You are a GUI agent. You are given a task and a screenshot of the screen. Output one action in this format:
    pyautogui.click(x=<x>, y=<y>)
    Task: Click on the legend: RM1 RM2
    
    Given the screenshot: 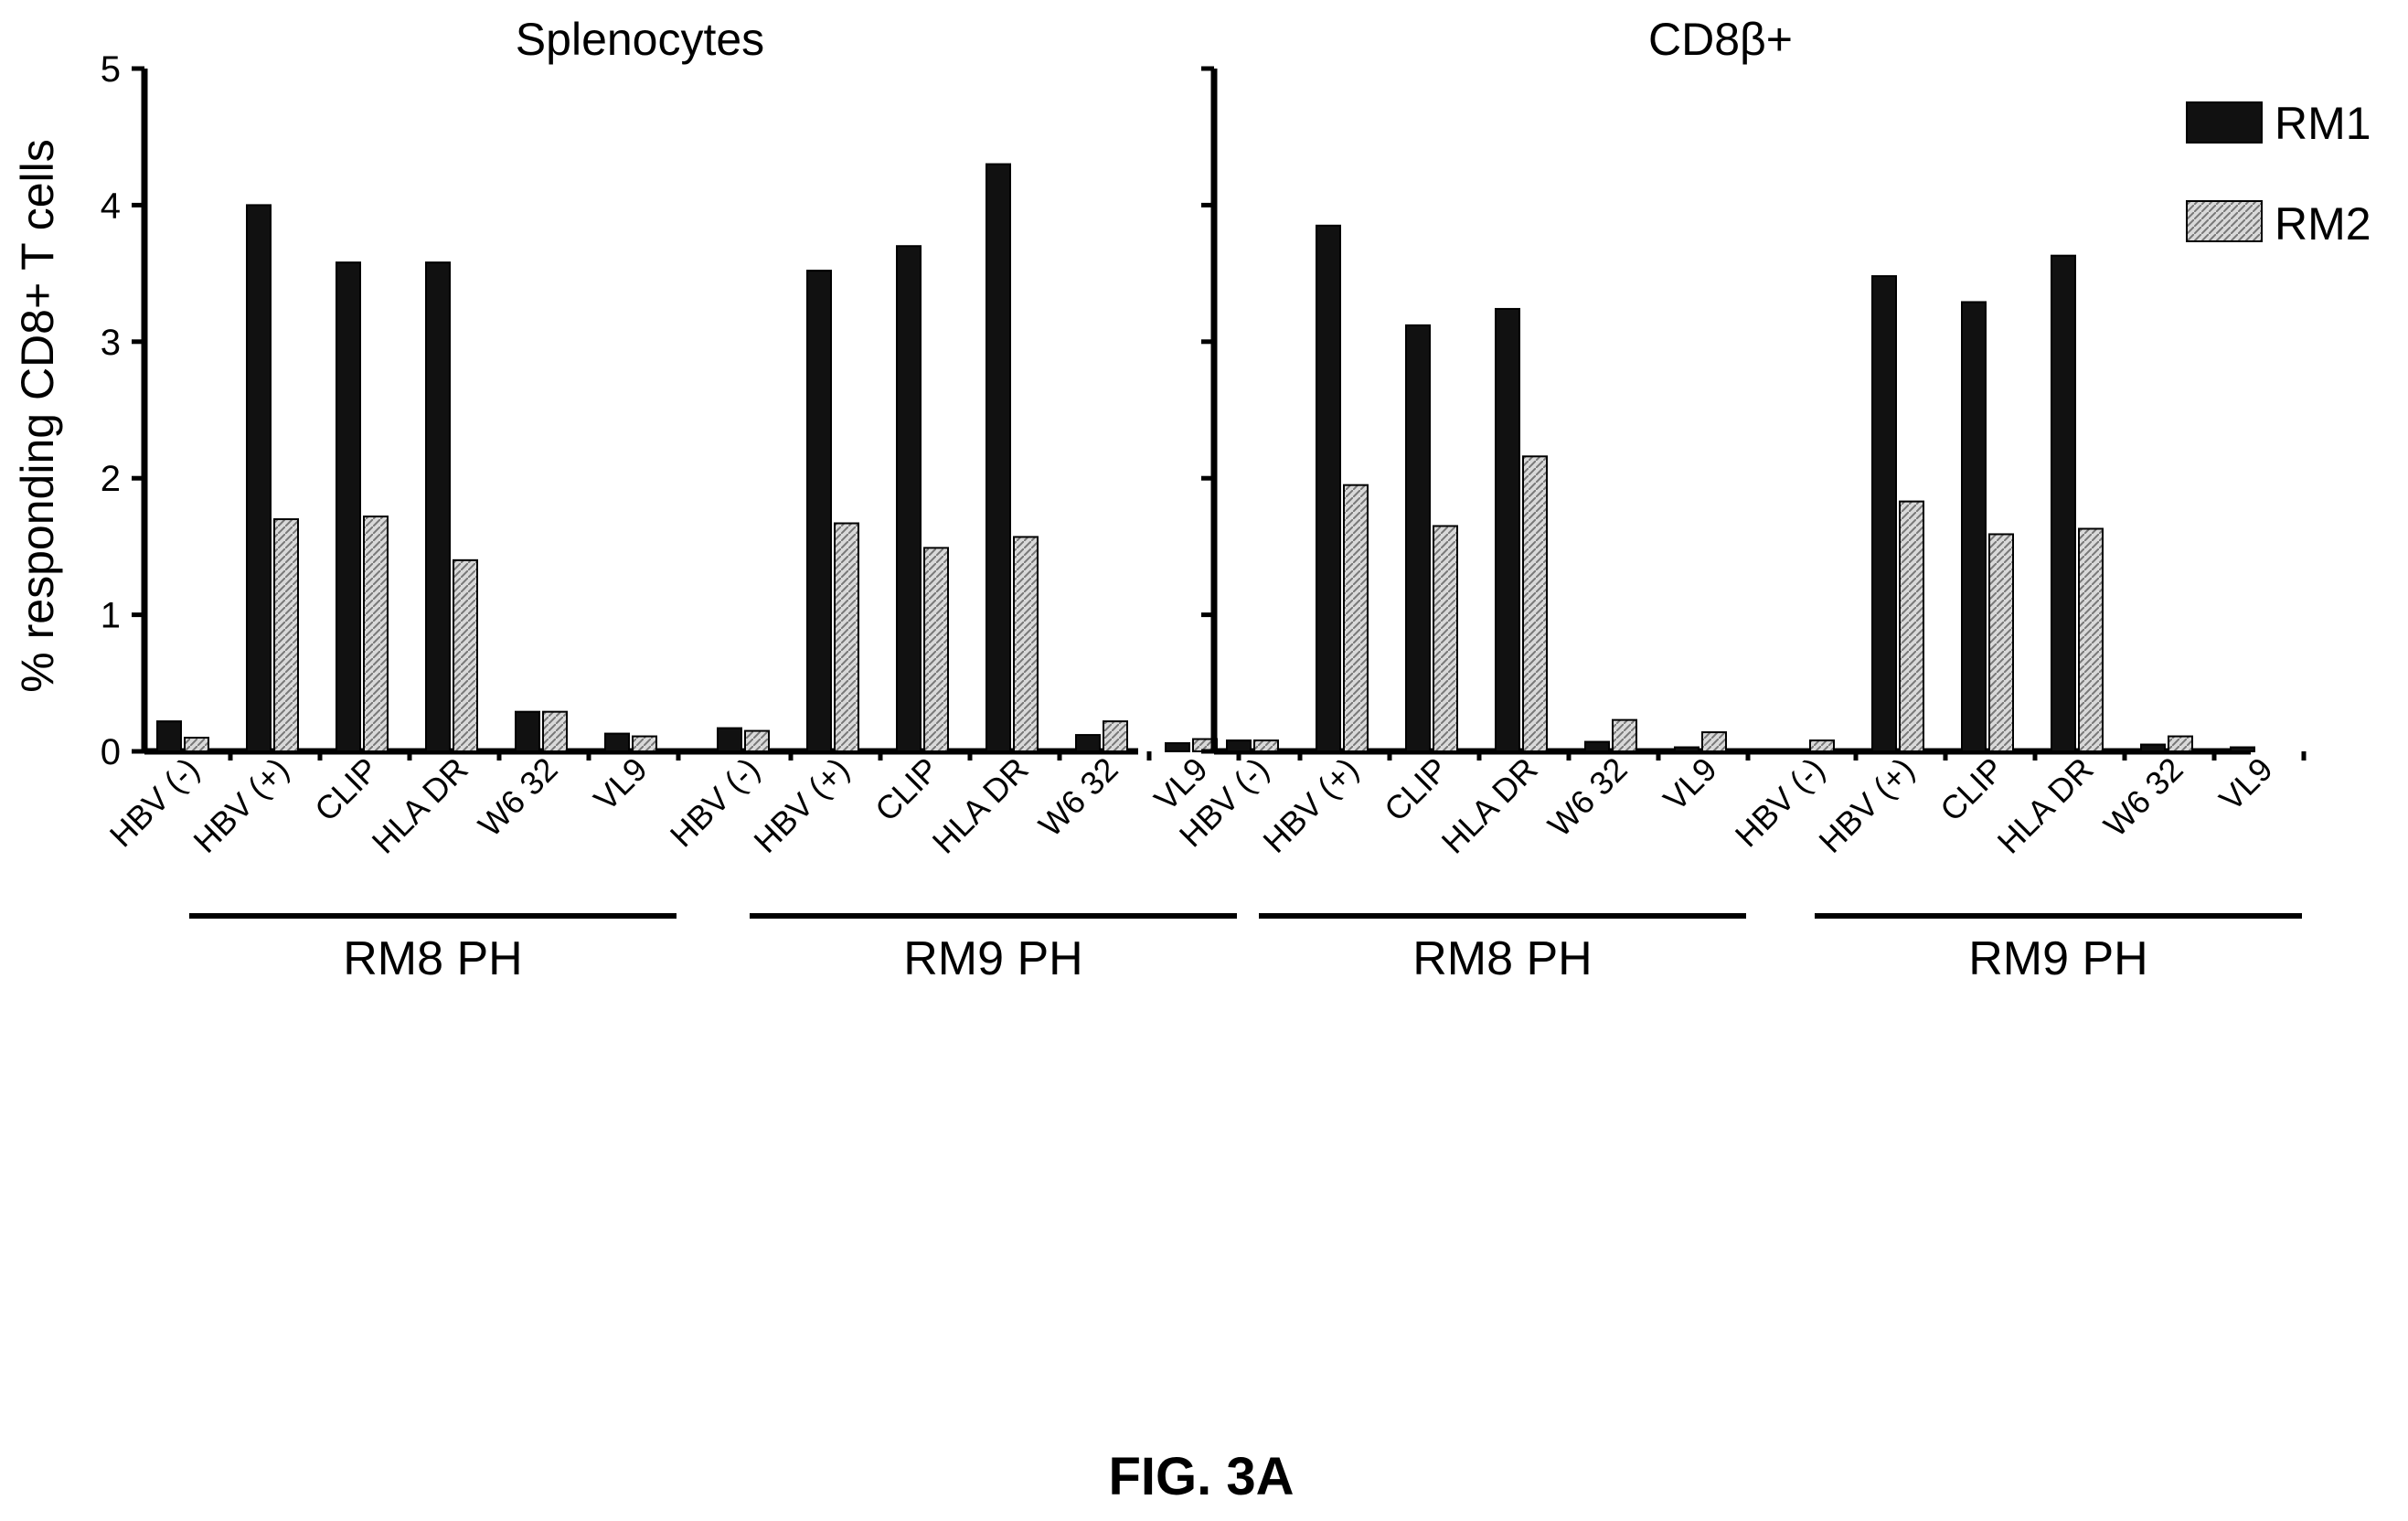 What is the action you would take?
    pyautogui.click(x=2278, y=174)
    